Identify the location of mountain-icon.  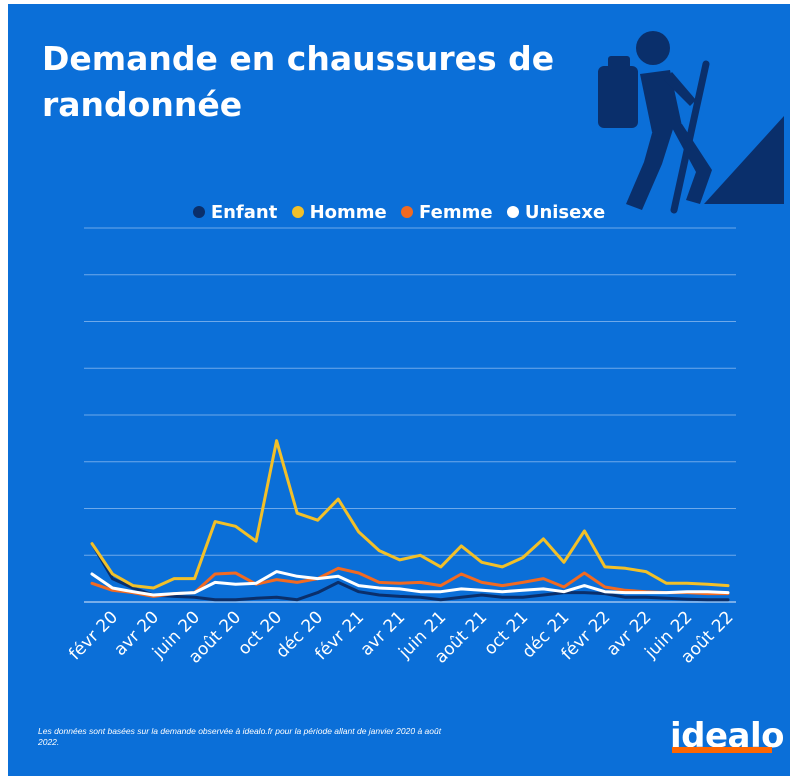
(744, 160).